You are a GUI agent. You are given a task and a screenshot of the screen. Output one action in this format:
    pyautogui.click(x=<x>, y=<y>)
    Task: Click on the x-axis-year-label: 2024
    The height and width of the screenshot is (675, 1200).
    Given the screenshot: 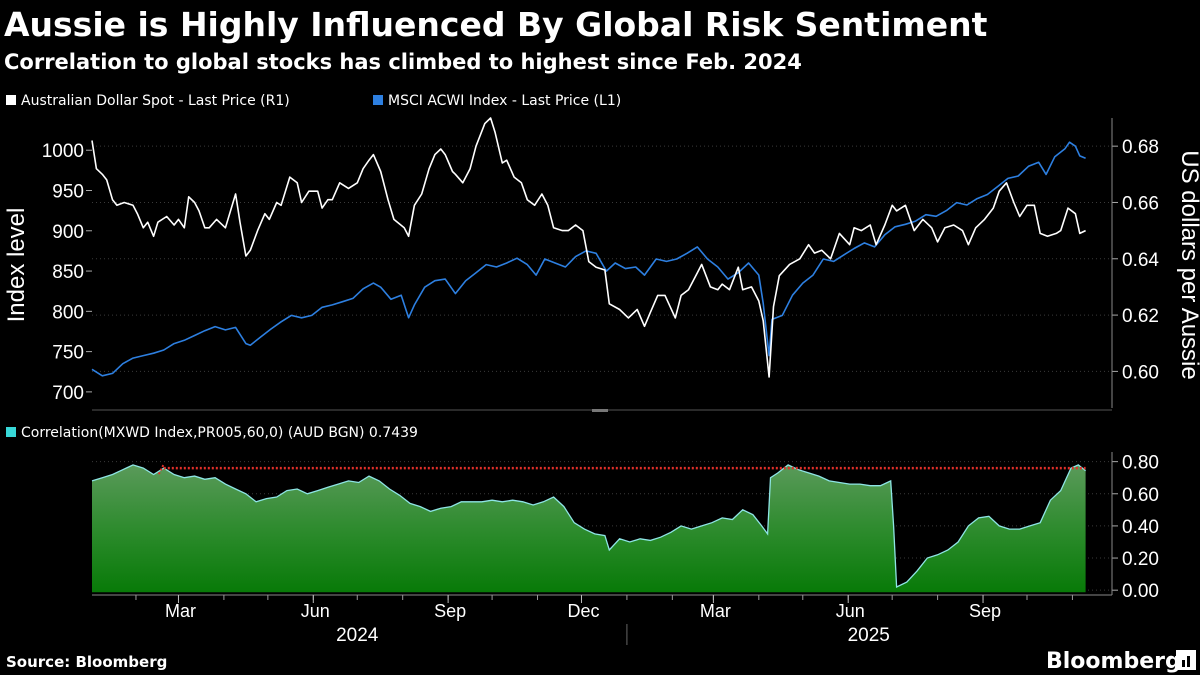 What is the action you would take?
    pyautogui.click(x=357, y=635)
    